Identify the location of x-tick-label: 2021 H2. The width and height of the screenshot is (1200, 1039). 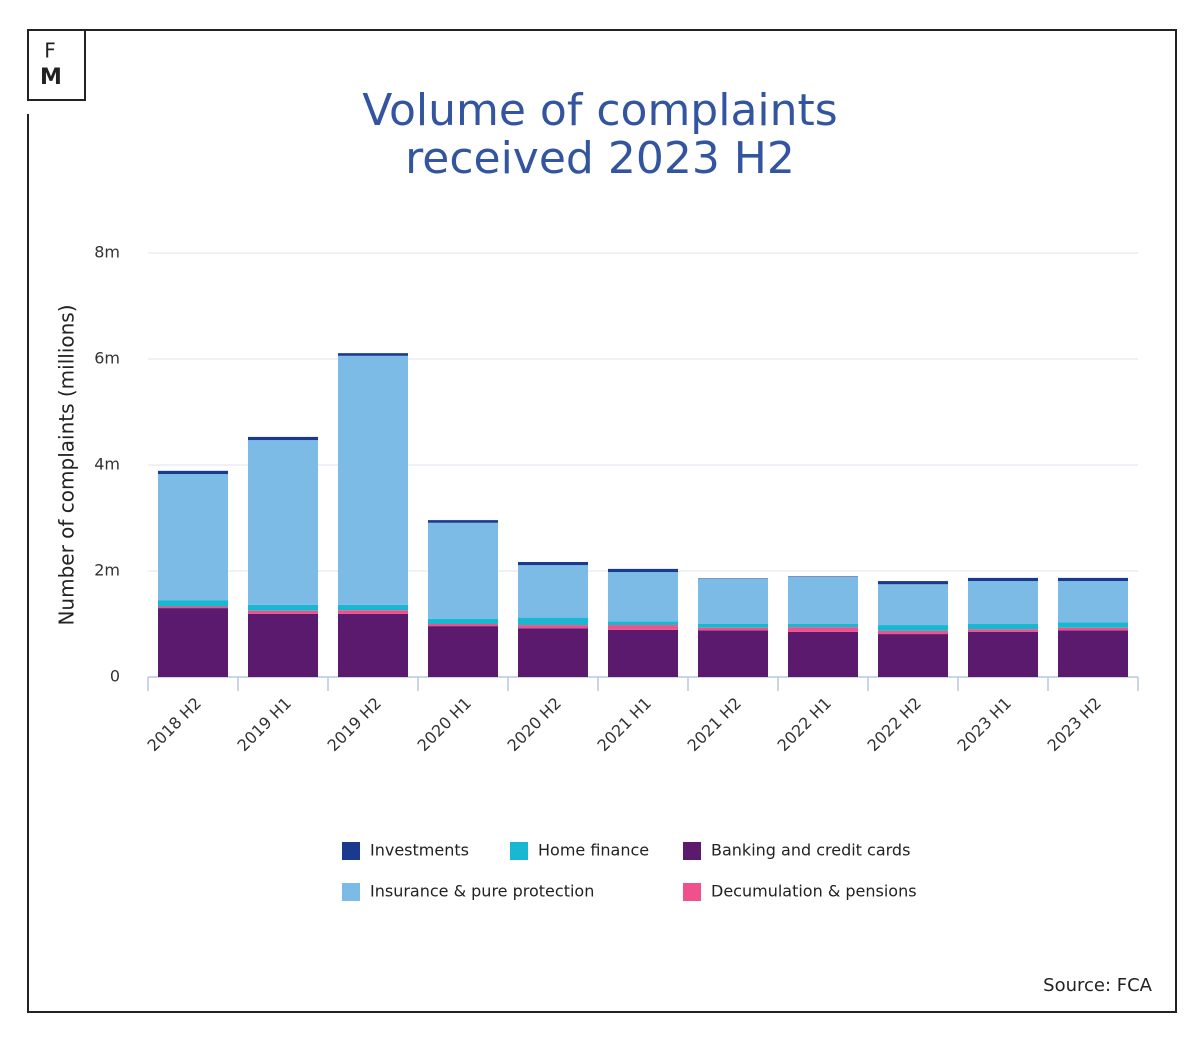
(714, 725).